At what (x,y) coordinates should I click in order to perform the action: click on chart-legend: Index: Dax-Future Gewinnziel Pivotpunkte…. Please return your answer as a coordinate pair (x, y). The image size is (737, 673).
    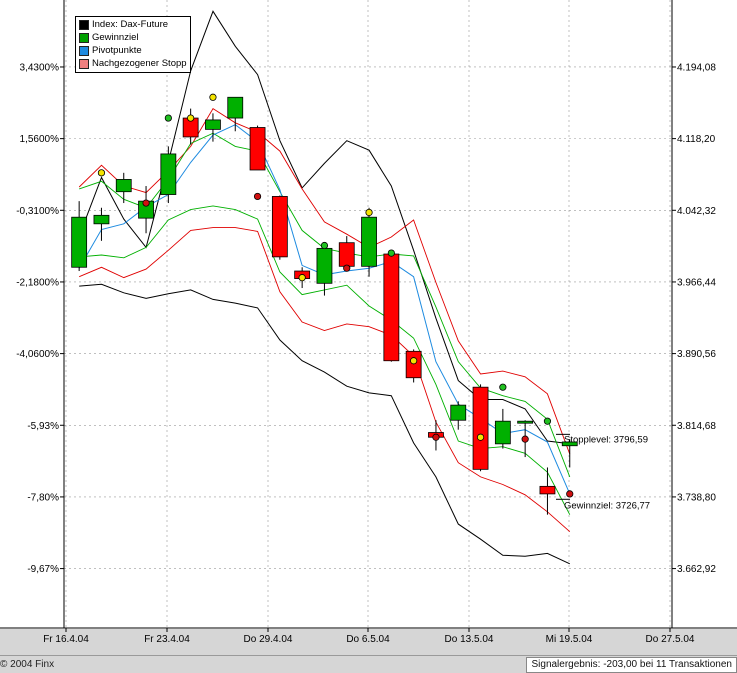
    Looking at the image, I should click on (133, 44).